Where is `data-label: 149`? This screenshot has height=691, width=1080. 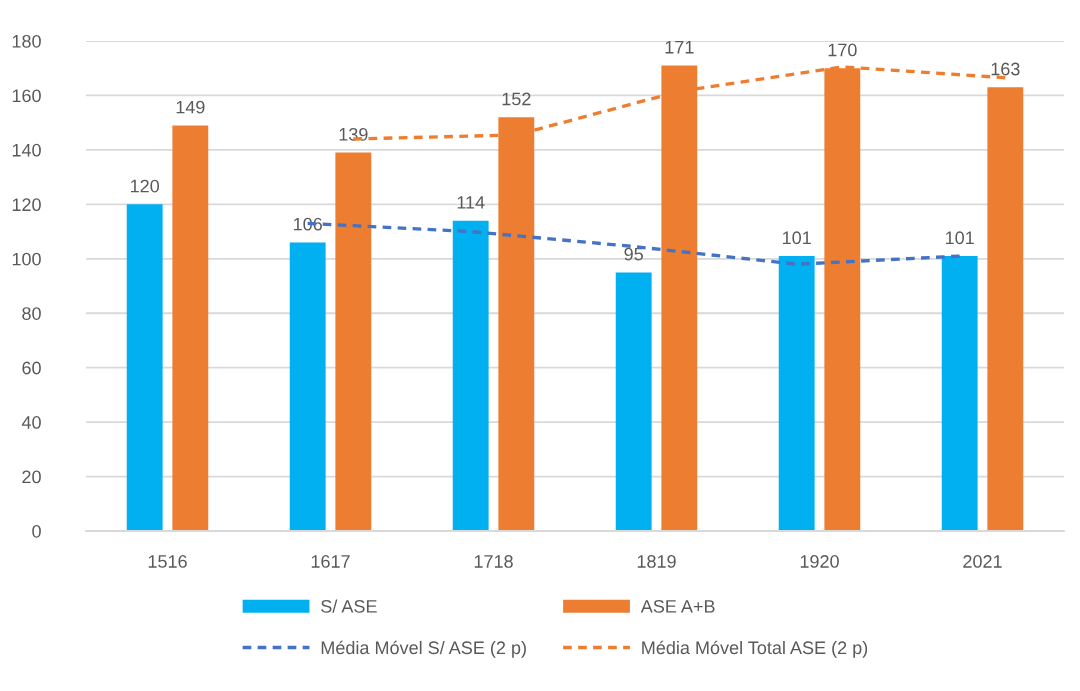
data-label: 149 is located at coordinates (190, 107).